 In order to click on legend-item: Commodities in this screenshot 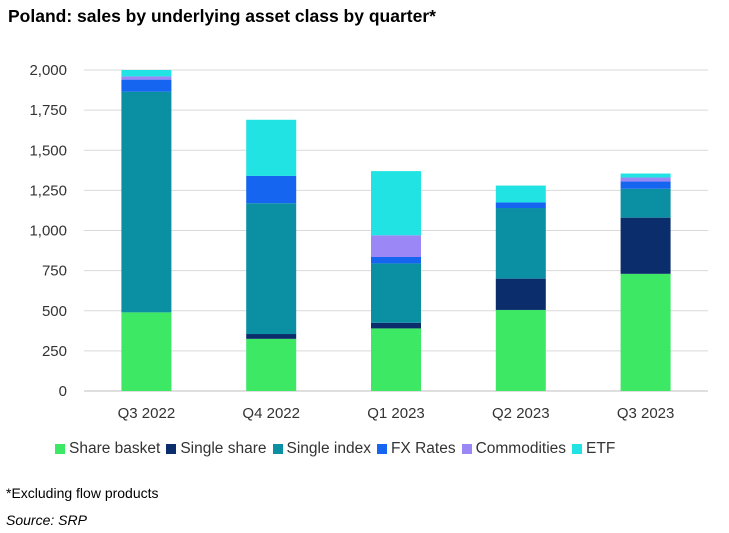, I will do `click(514, 449)`.